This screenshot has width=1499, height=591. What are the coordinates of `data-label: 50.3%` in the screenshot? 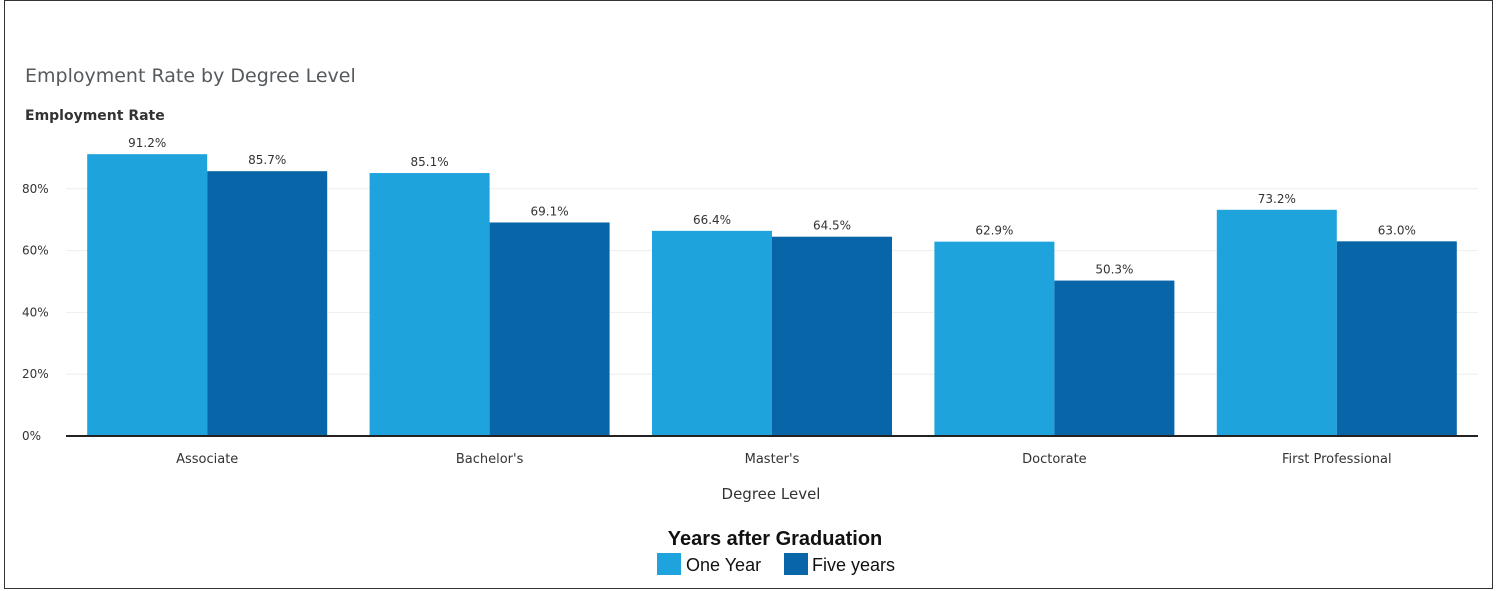 It's located at (1114, 270).